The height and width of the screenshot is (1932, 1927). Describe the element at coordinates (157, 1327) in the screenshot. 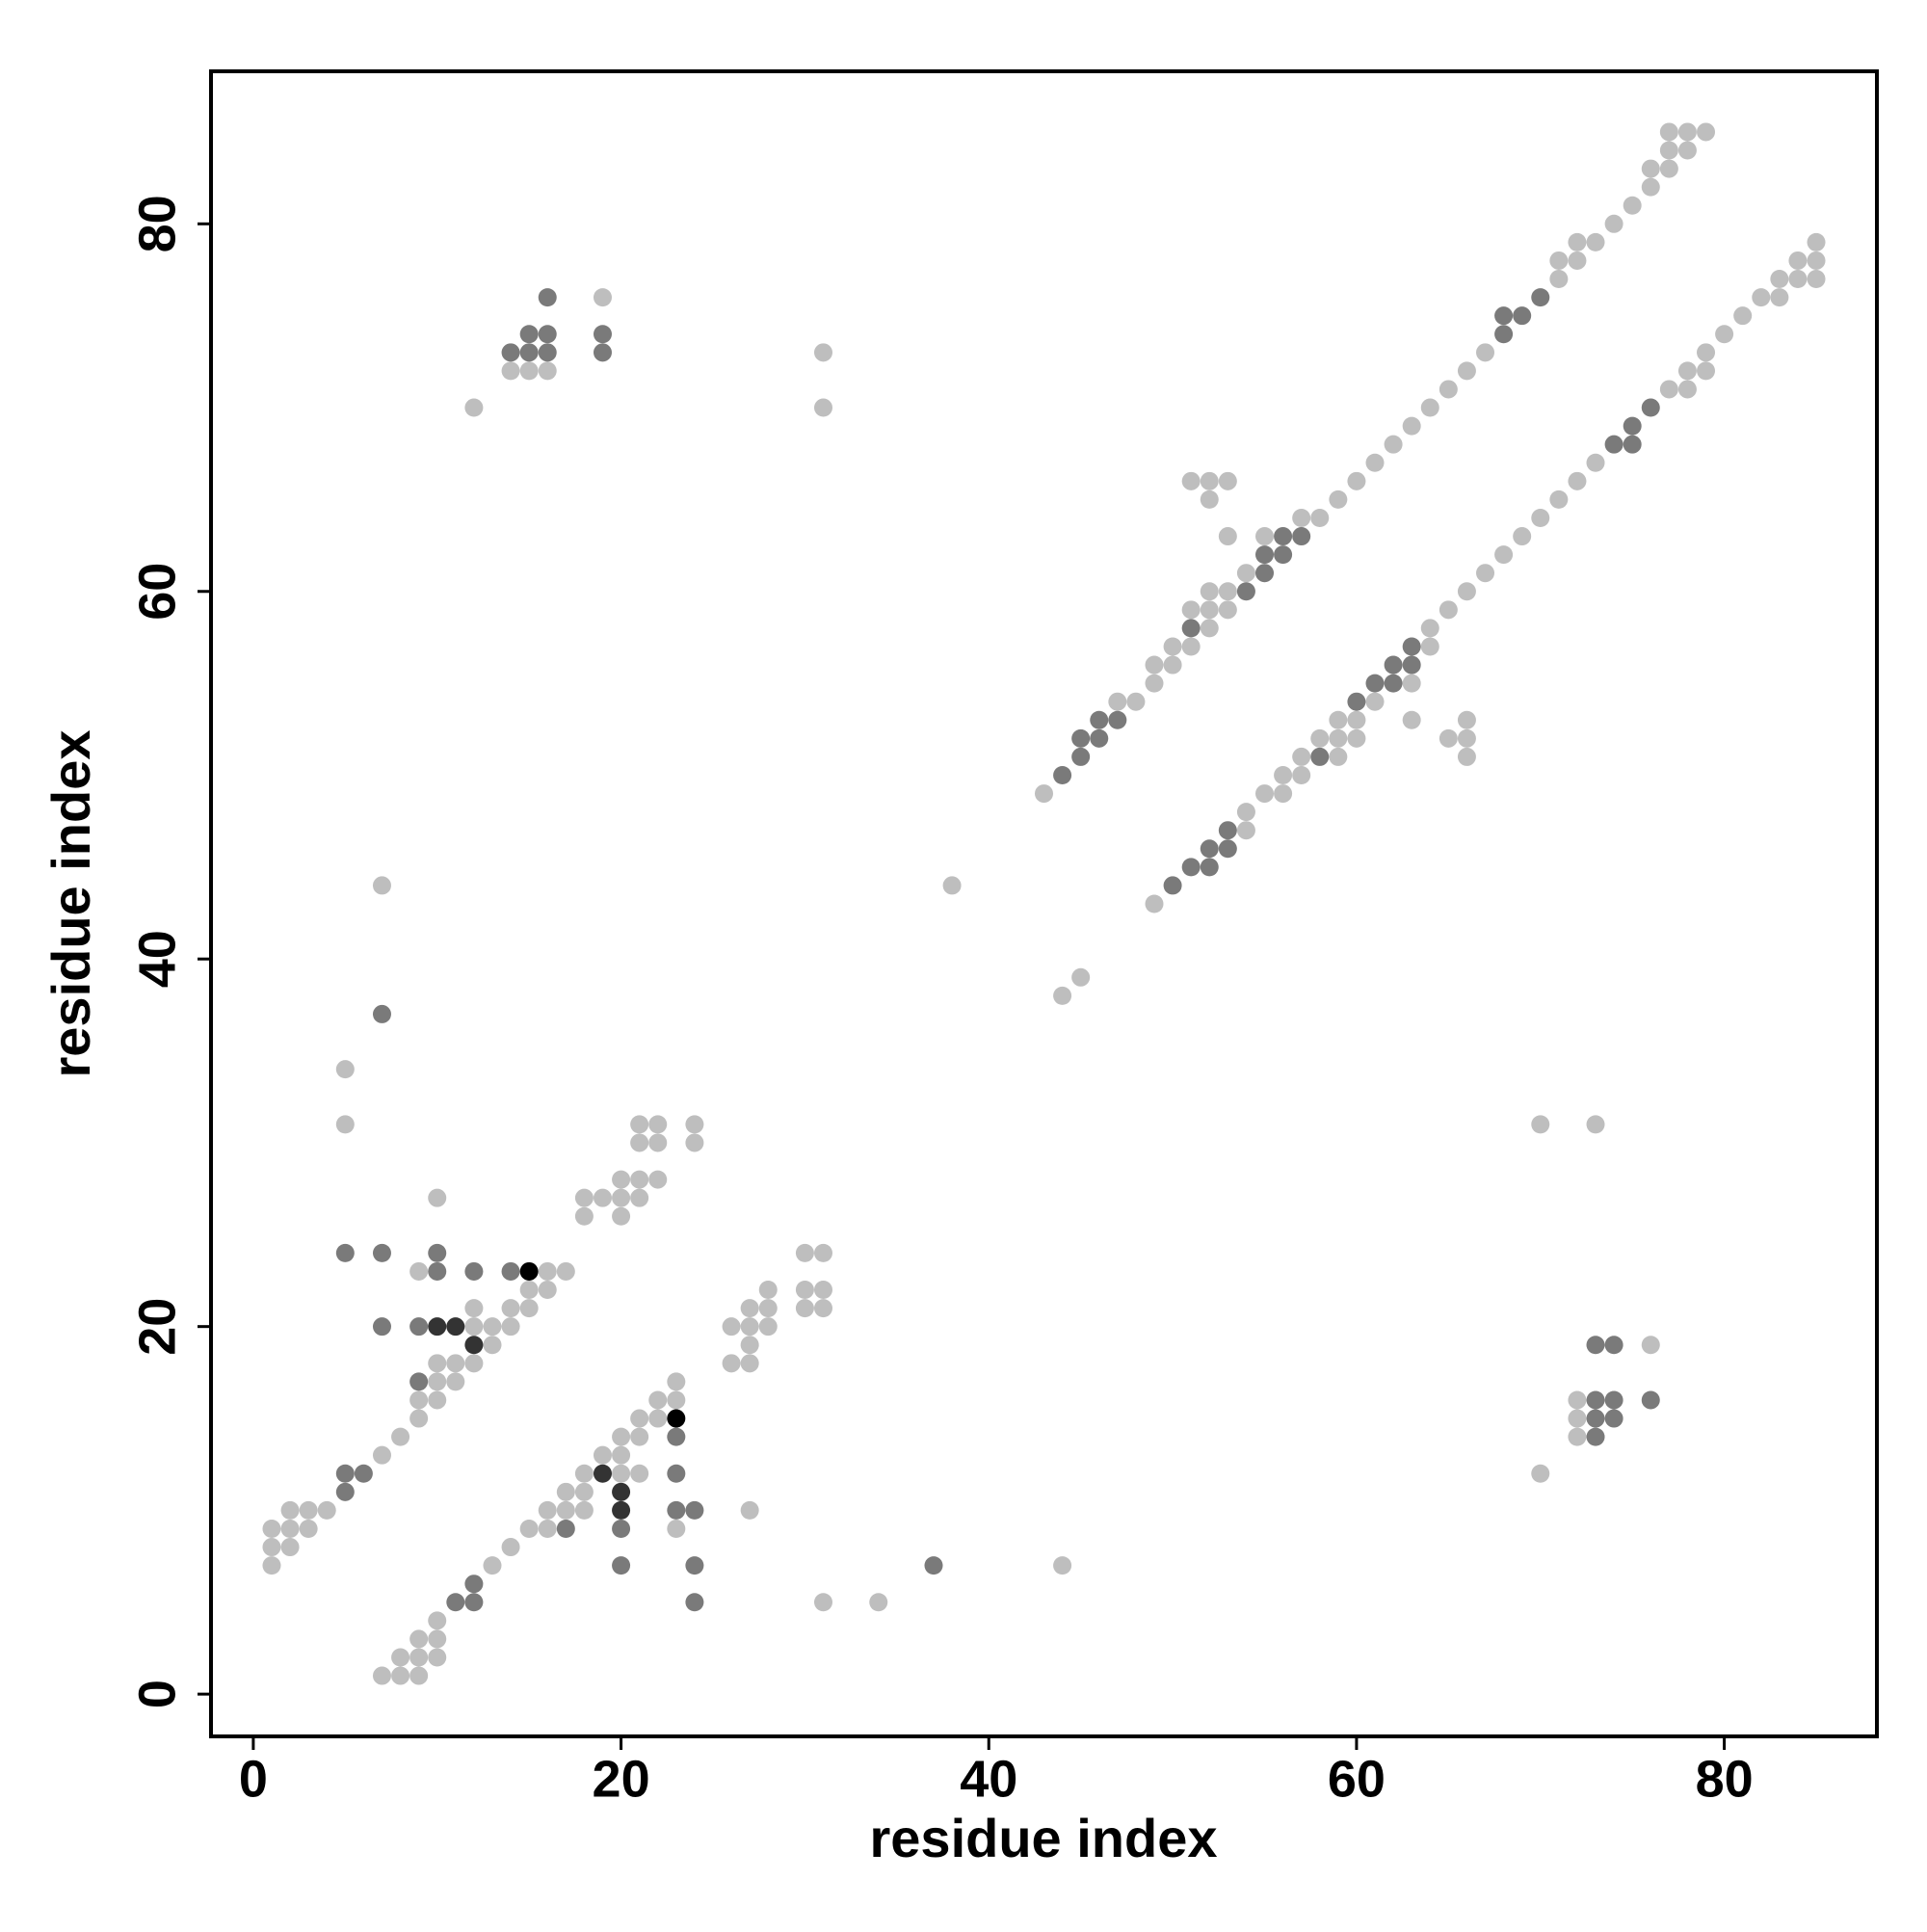

I see `y-tick-label: 20` at that location.